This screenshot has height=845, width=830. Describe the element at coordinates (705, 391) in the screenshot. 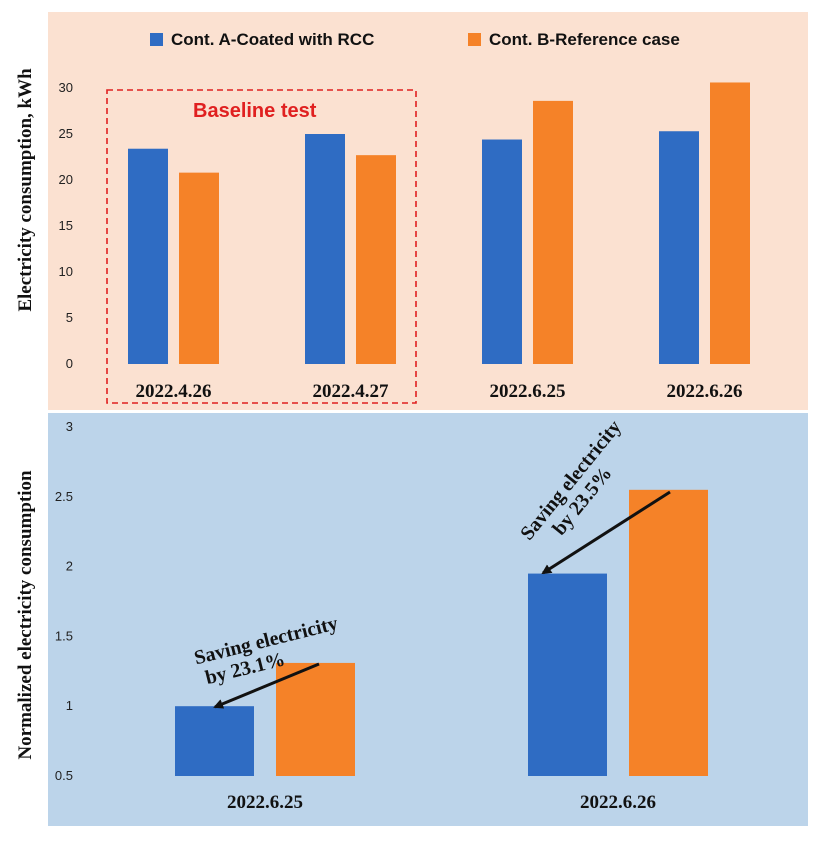

I see `top-category-label: 2022.6.26` at that location.